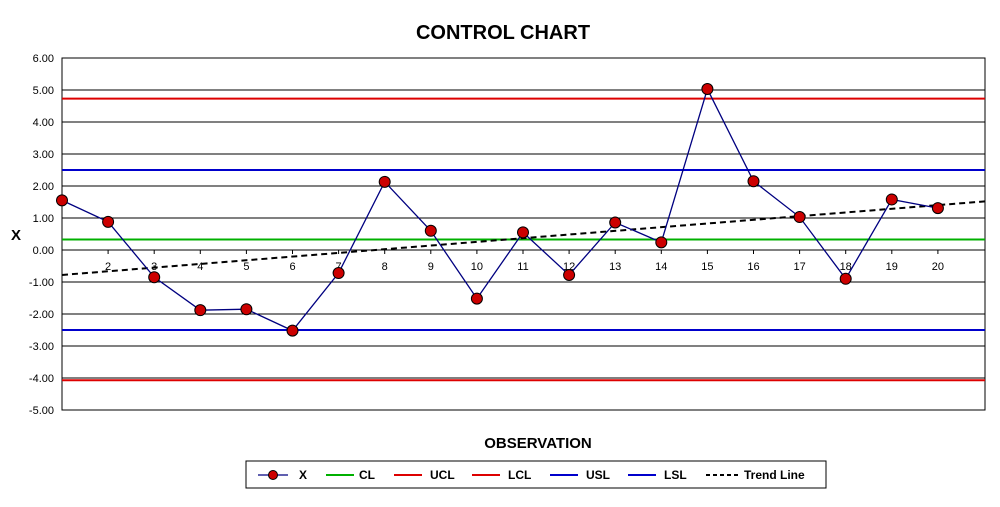  I want to click on x-tick-label: 14, so click(661, 267).